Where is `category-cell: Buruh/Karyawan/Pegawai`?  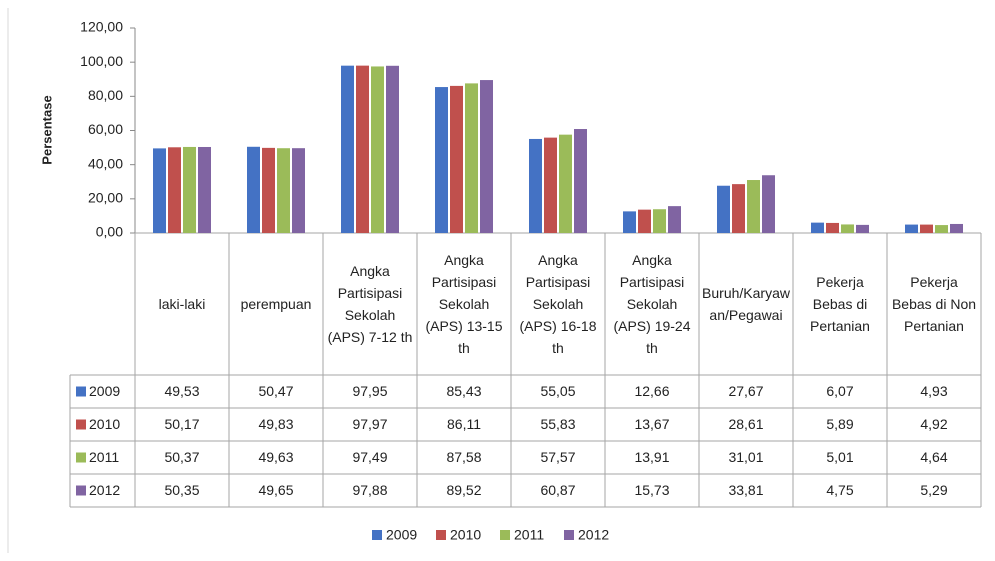
category-cell: Buruh/Karyawan/Pegawai is located at coordinates (746, 304).